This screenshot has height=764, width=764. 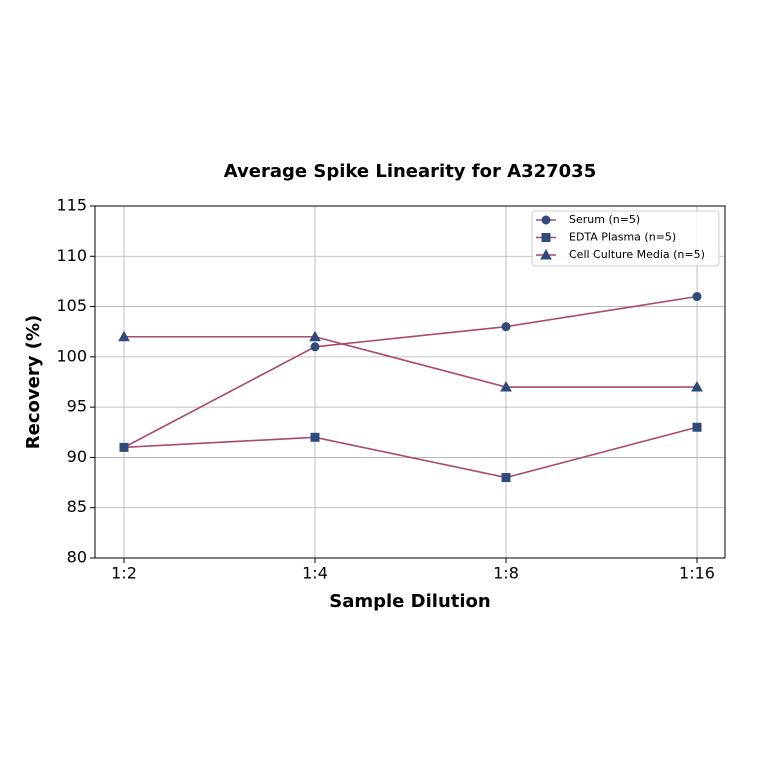 I want to click on x-tick-label: 1:8, so click(x=506, y=573).